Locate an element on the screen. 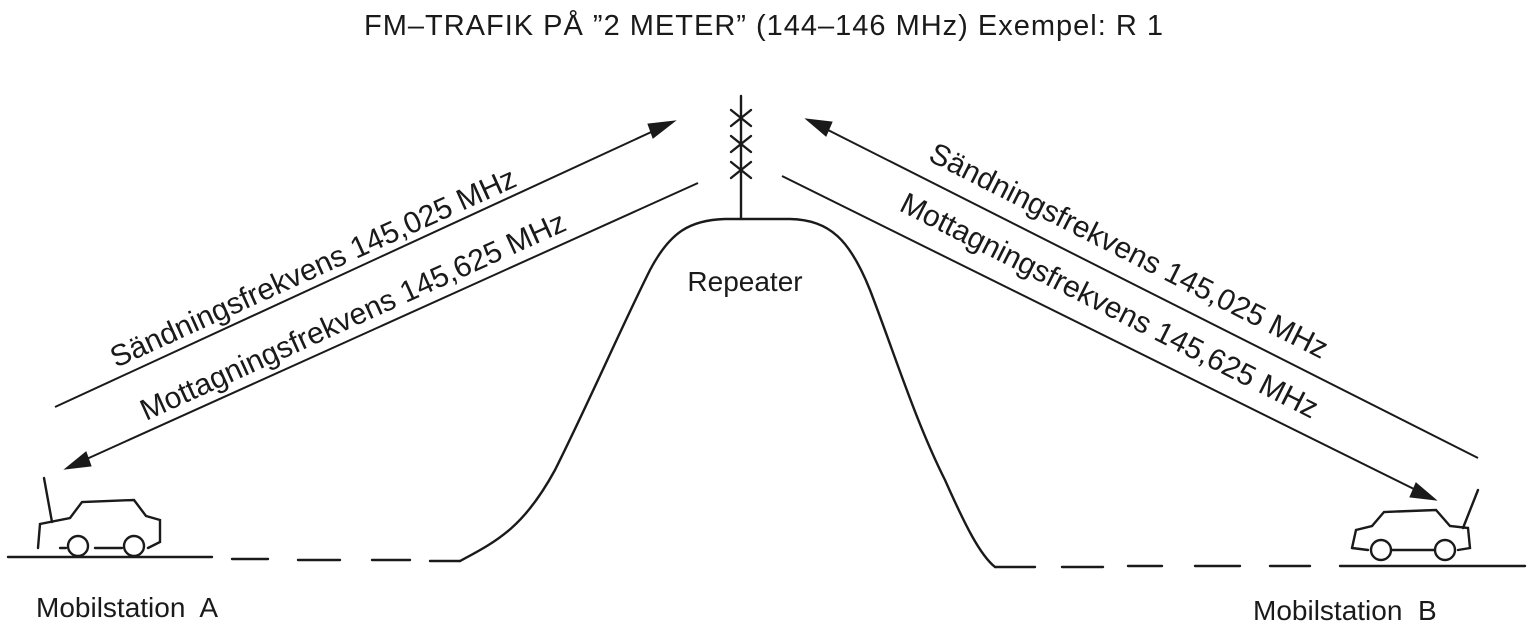  station-a-label: Mobilstation A is located at coordinates (127, 607).